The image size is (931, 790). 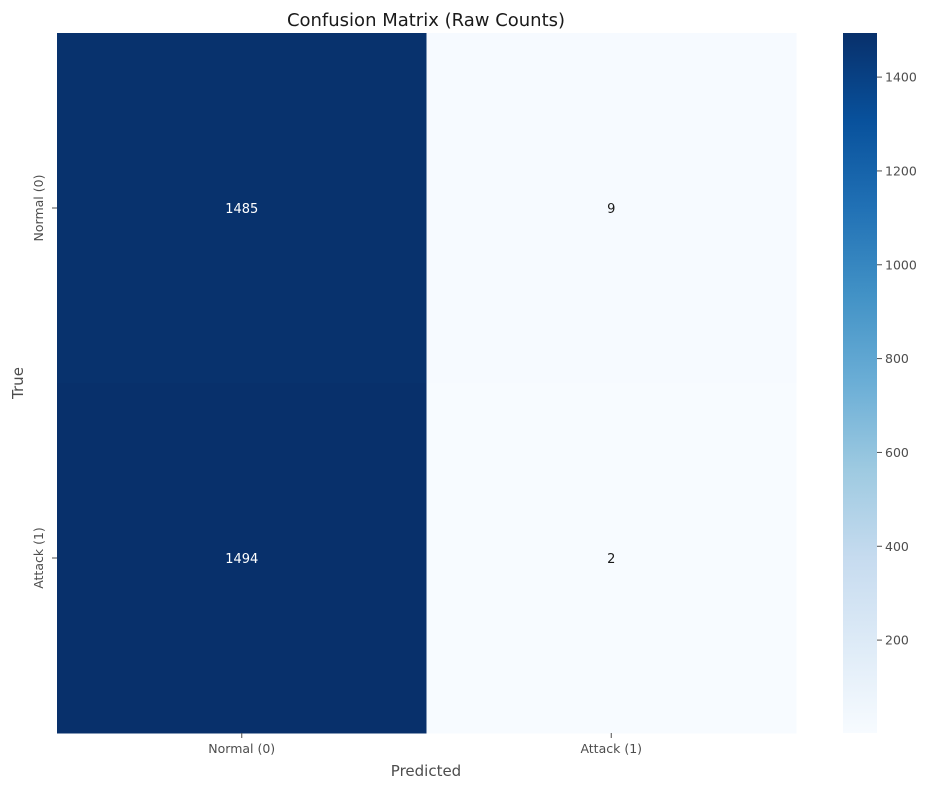 I want to click on colorbar-tick-label: 1400, so click(x=901, y=77).